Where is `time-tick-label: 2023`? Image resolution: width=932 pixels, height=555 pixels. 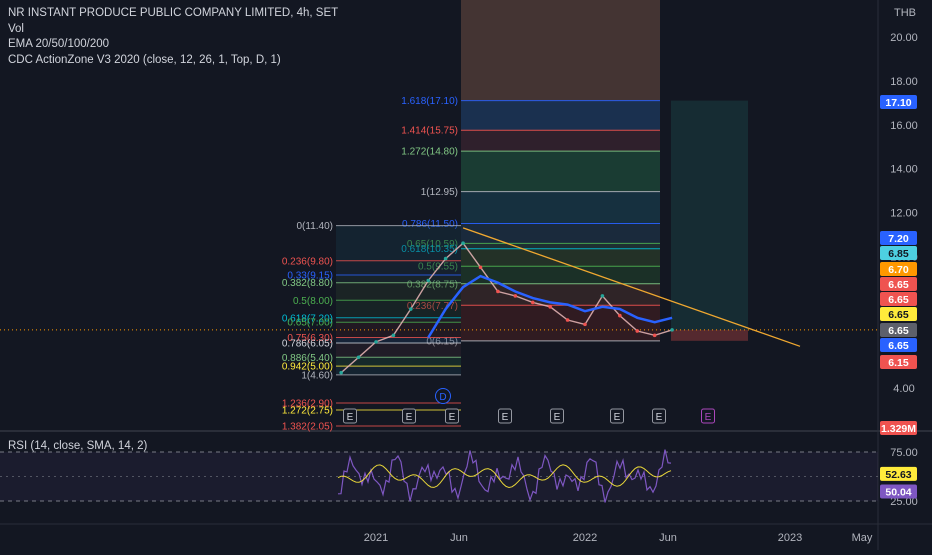 time-tick-label: 2023 is located at coordinates (790, 538).